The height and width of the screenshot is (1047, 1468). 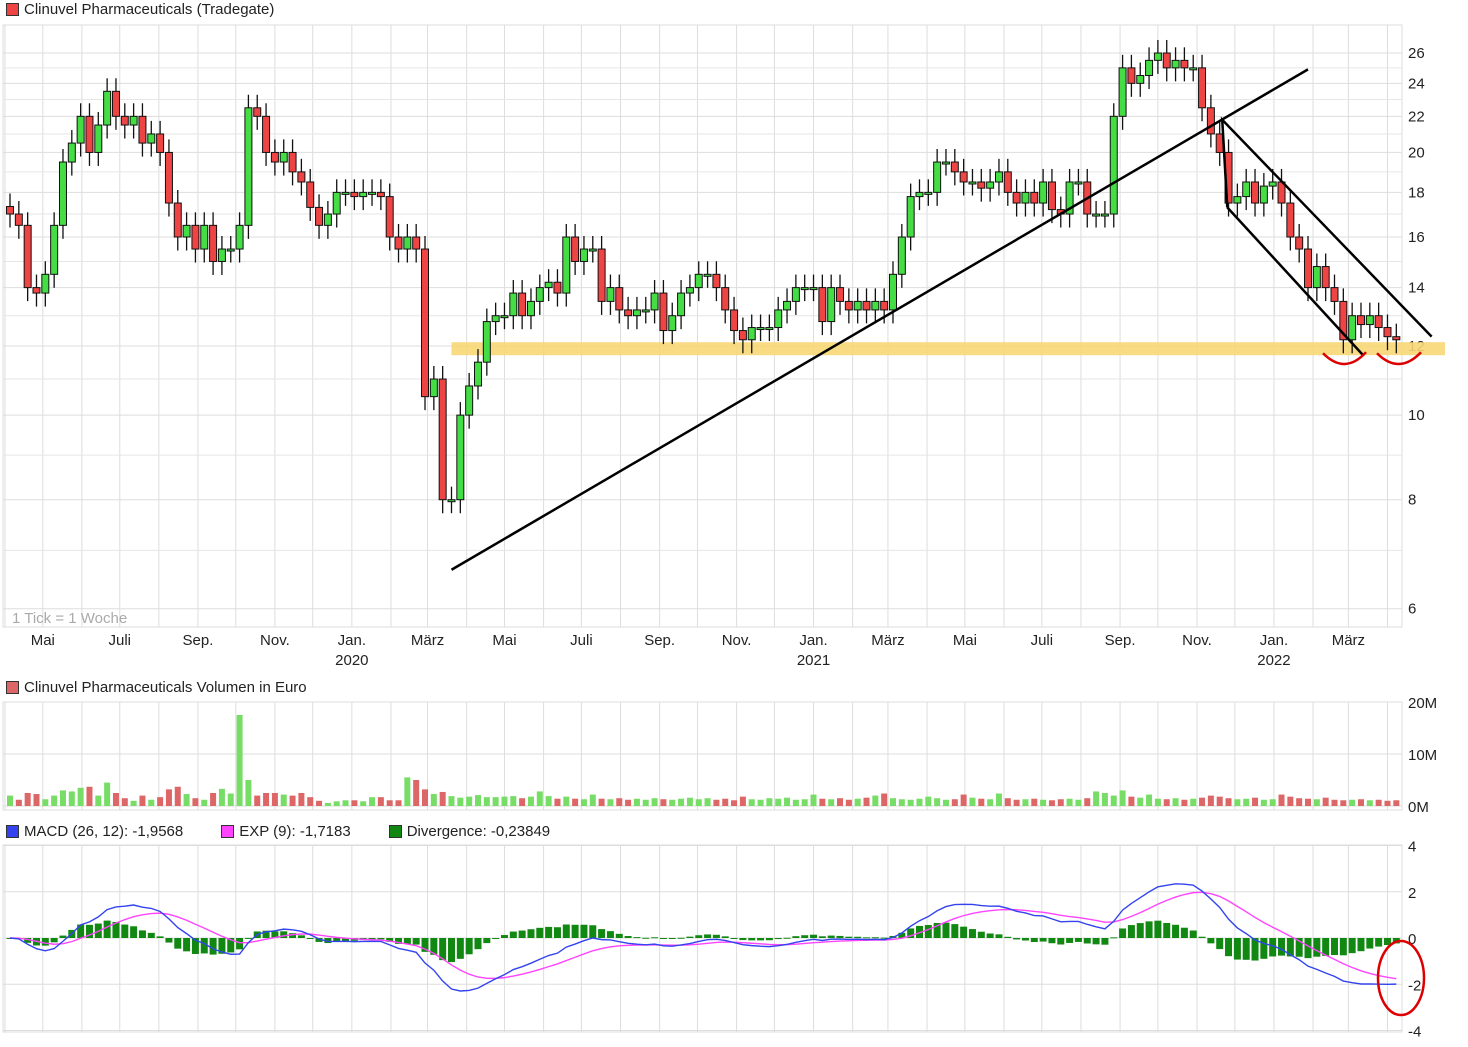 I want to click on support-band, so click(x=948, y=349).